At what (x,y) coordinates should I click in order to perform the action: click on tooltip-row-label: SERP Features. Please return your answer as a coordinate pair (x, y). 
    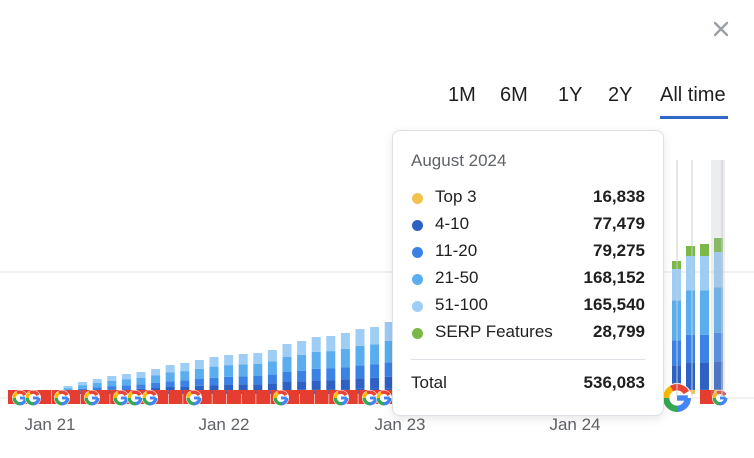
    Looking at the image, I should click on (494, 331).